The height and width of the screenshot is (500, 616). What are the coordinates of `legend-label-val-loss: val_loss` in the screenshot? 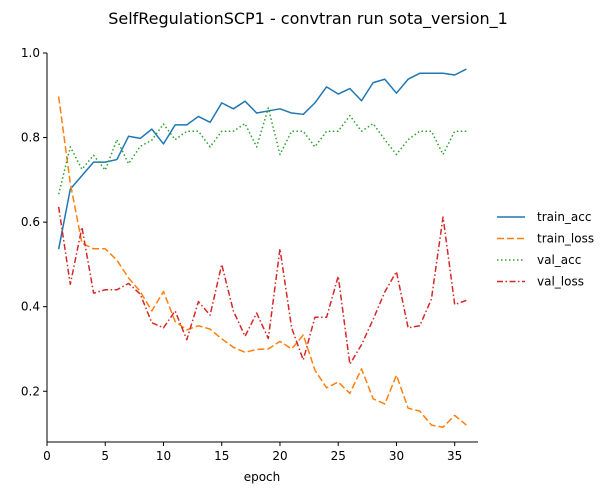 It's located at (560, 282).